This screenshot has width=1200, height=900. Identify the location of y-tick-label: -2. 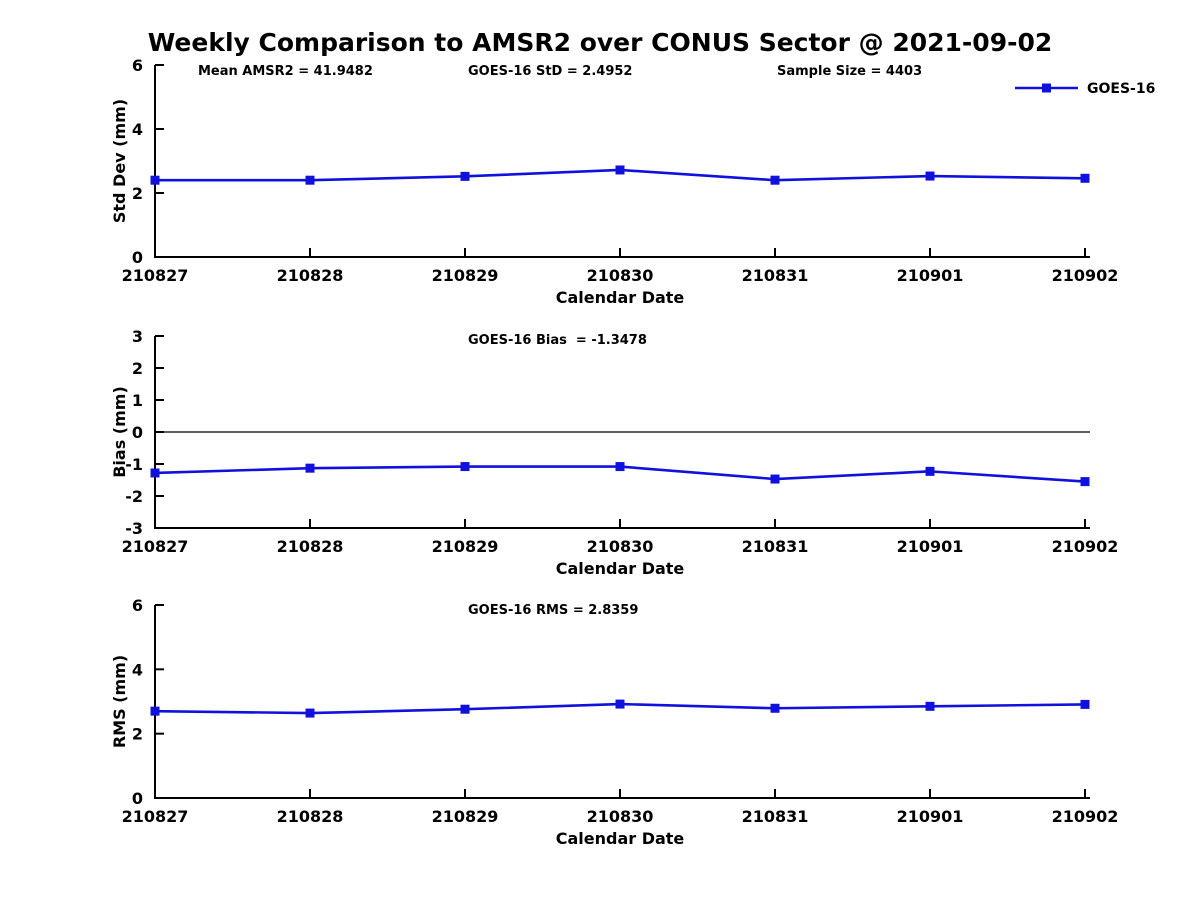
(134, 496).